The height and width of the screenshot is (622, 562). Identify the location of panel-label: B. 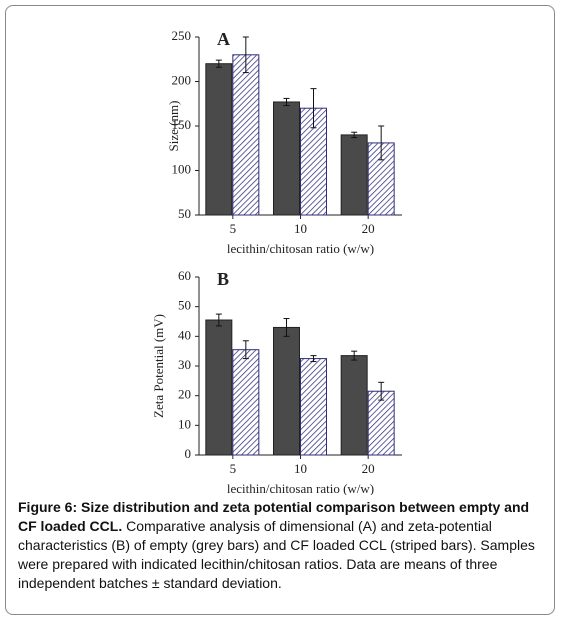
(223, 279).